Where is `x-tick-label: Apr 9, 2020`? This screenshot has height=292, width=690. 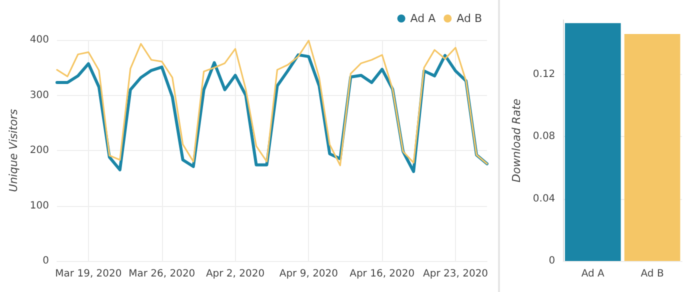
x-tick-label: Apr 9, 2020 is located at coordinates (308, 274).